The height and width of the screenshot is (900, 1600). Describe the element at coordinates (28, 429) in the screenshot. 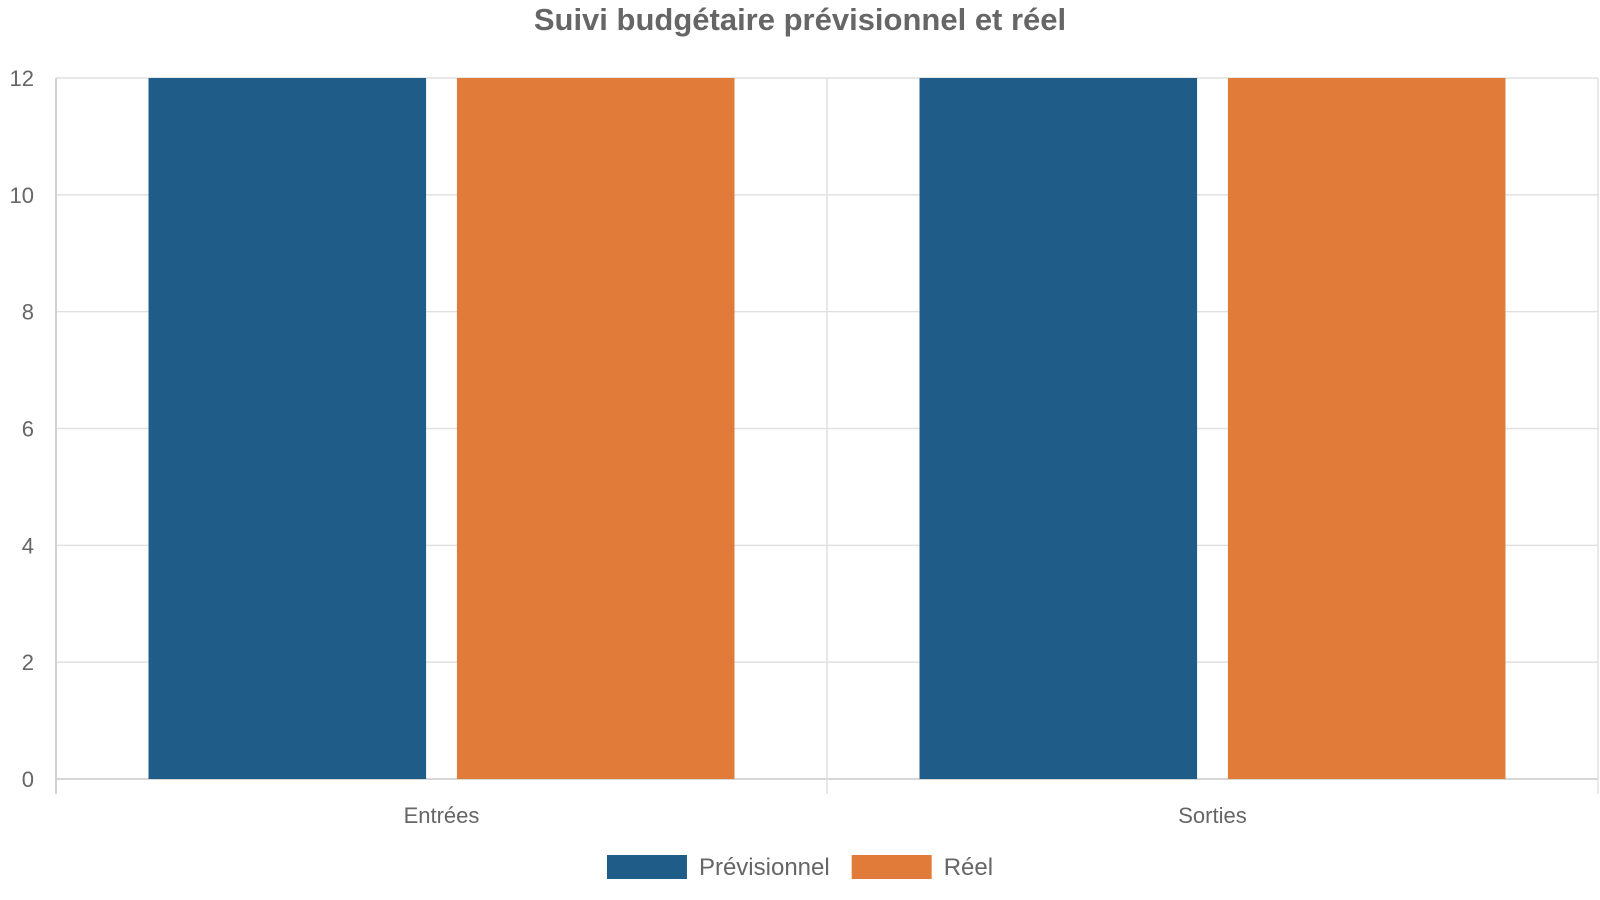

I see `y-tick-label: 6` at that location.